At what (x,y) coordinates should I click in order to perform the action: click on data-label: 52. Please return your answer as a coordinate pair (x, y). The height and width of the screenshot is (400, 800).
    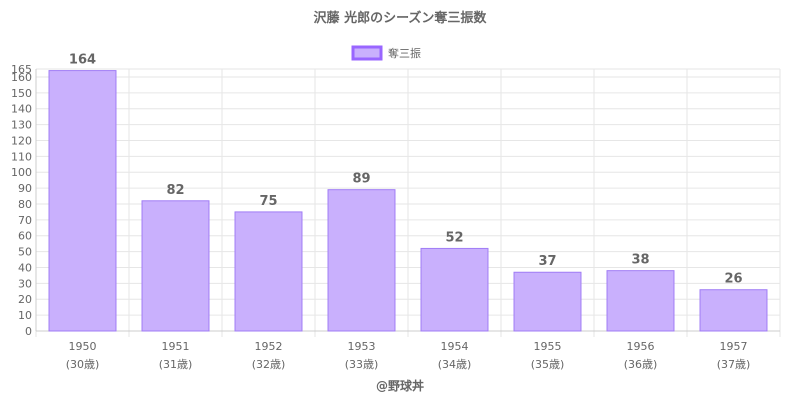
    Looking at the image, I should click on (454, 237).